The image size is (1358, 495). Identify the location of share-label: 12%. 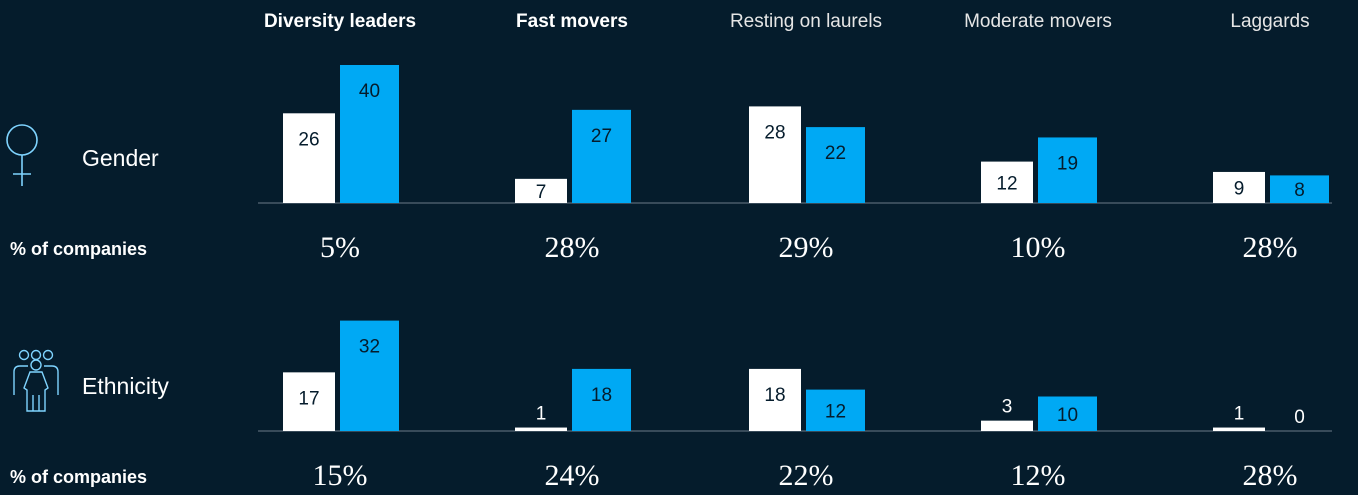
(1038, 475).